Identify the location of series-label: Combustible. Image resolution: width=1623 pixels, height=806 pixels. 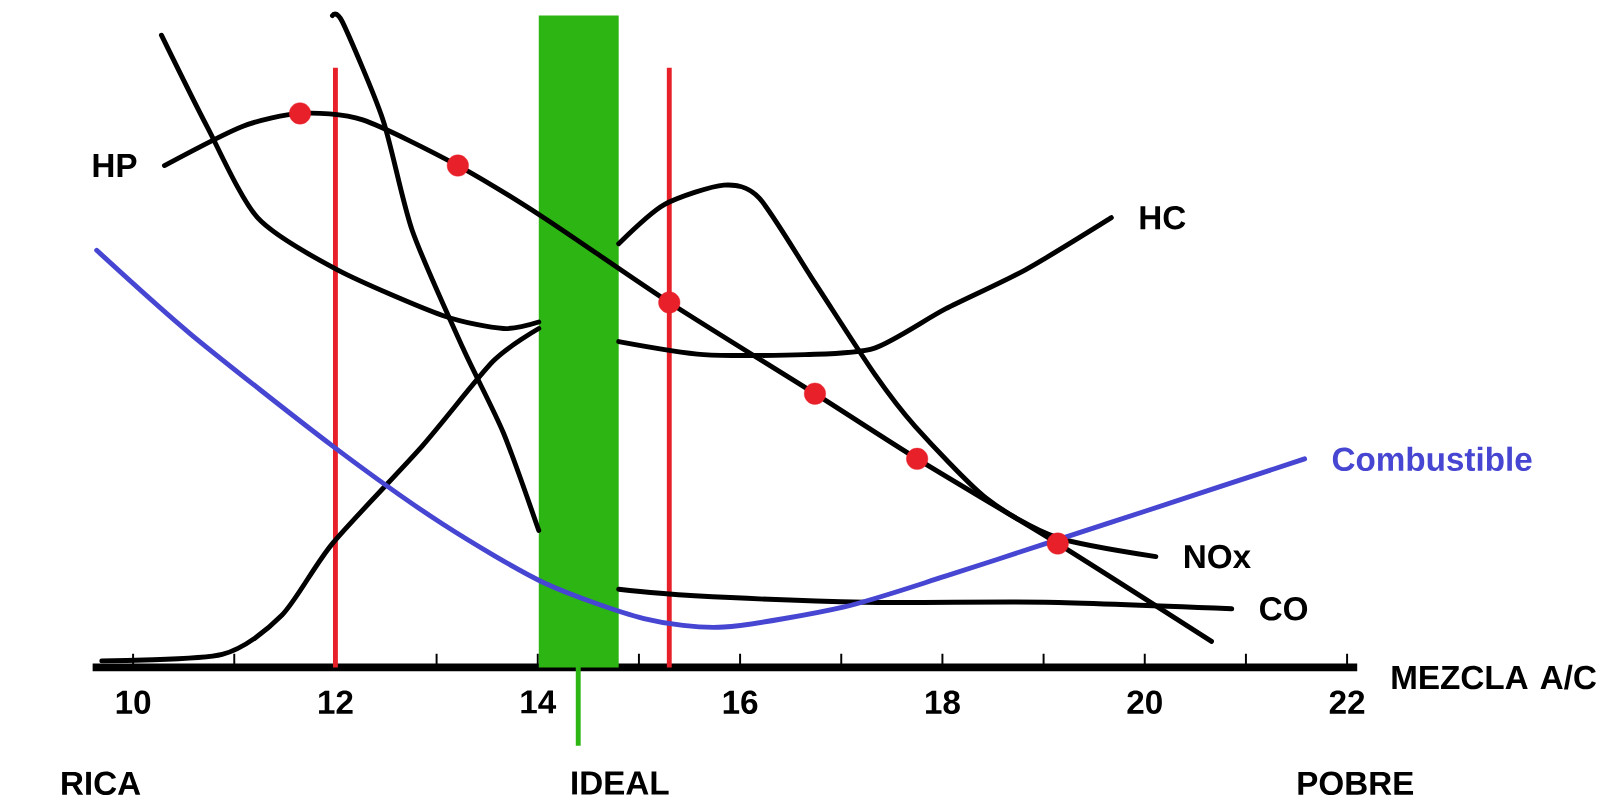
(1432, 458).